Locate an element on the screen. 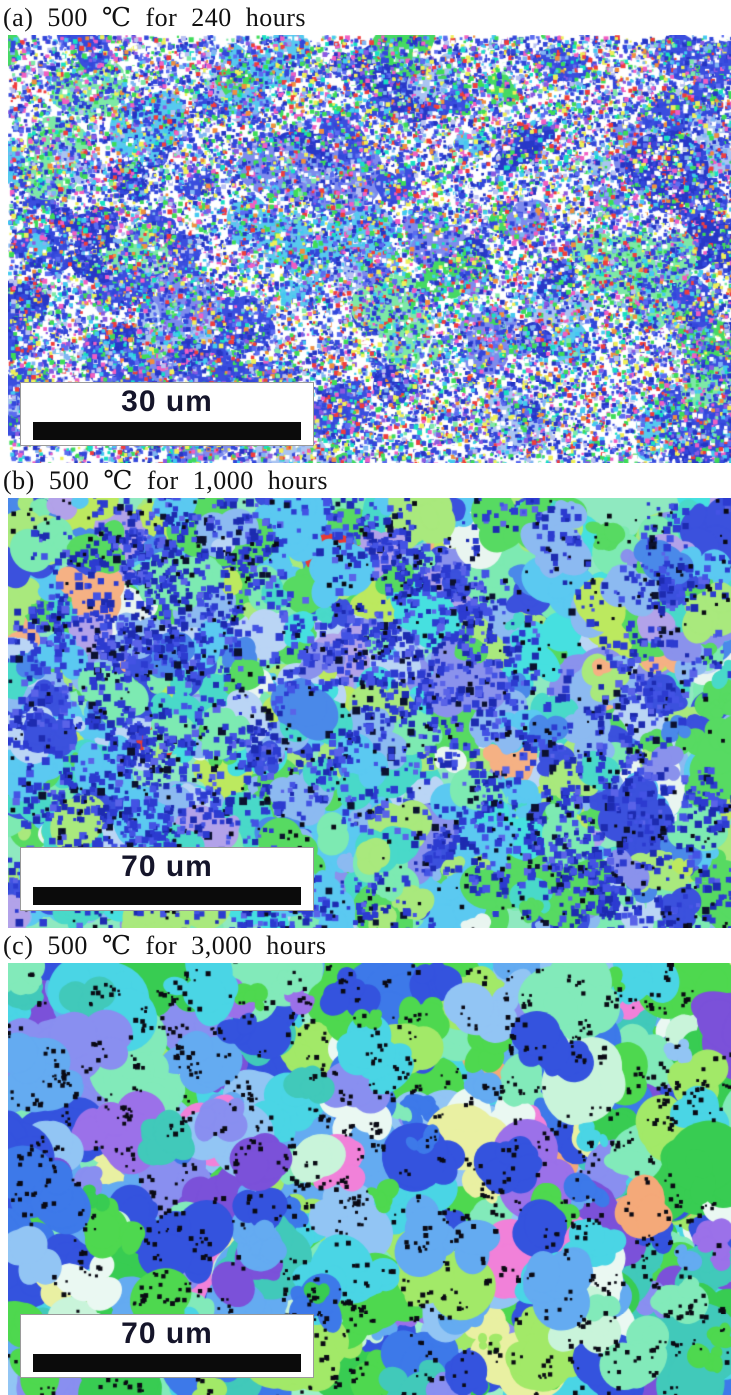 Image resolution: width=731 pixels, height=1395 pixels. scale-bar-label-c: 70 um is located at coordinates (167, 1333).